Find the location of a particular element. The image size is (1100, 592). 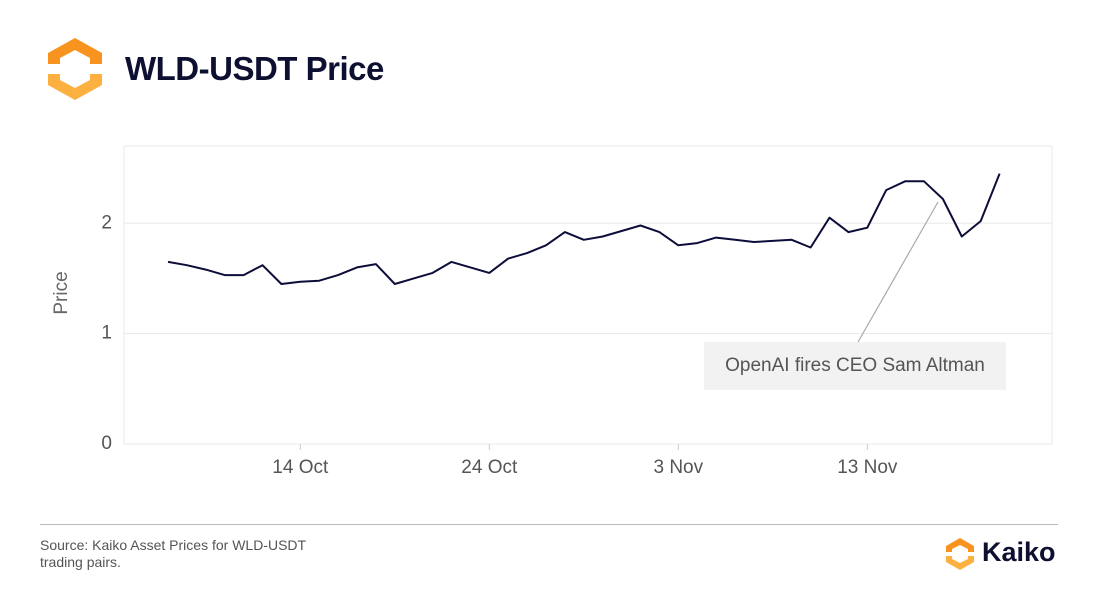

x-tick-label: 13 Nov is located at coordinates (867, 467).